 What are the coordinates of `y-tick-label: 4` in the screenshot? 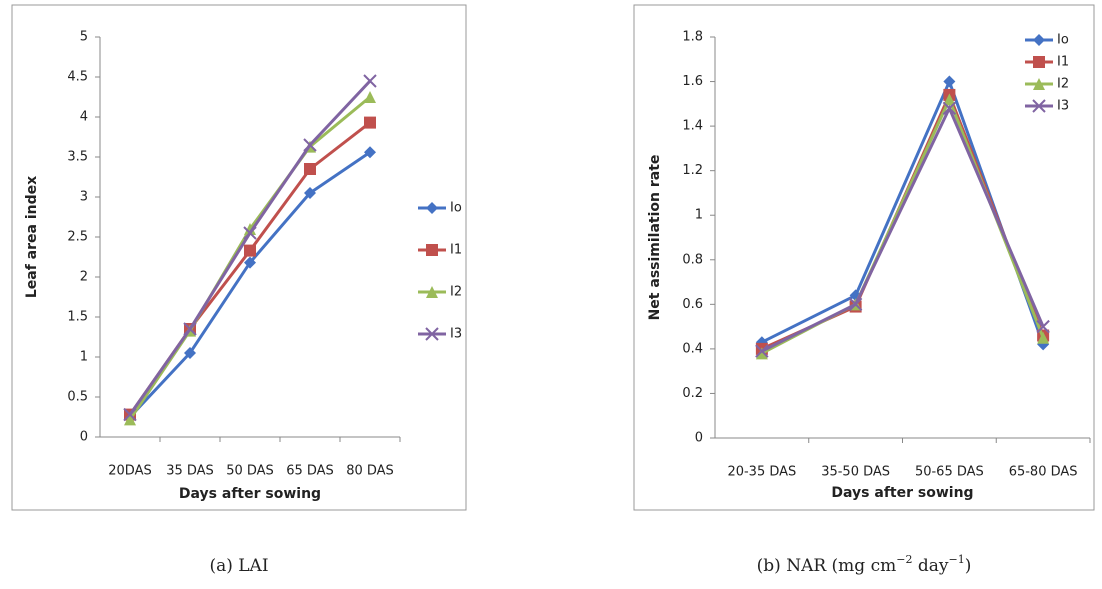 It's located at (84, 117).